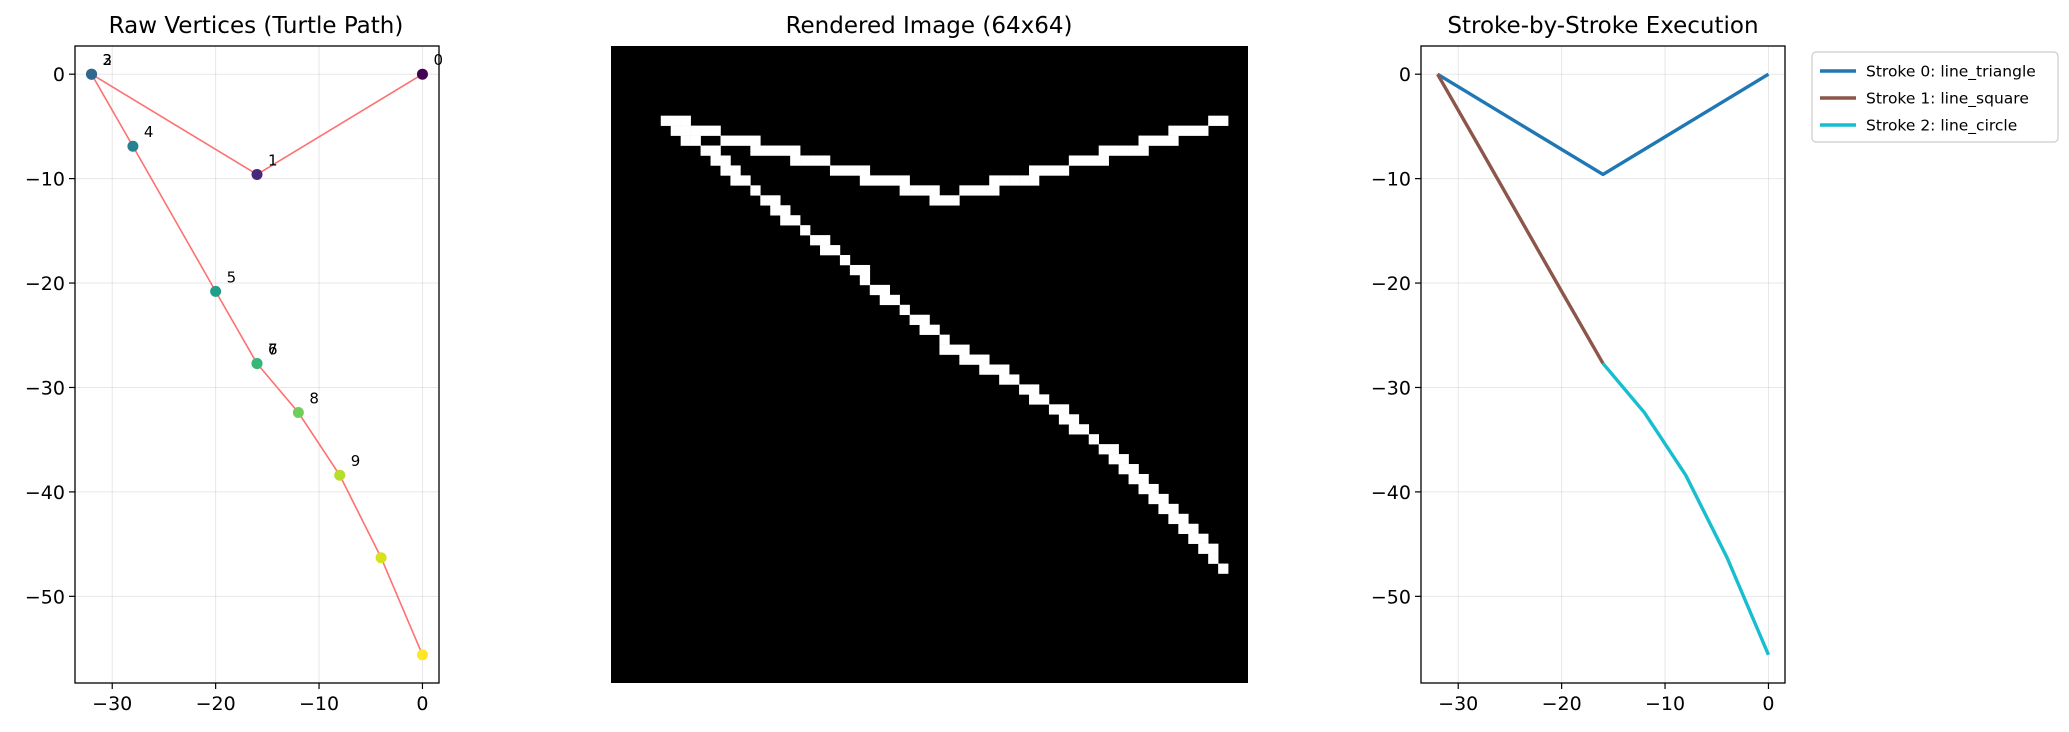 The width and height of the screenshot is (2069, 732). What do you see at coordinates (1391, 388) in the screenshot?
I see `y-tick-label: −30` at bounding box center [1391, 388].